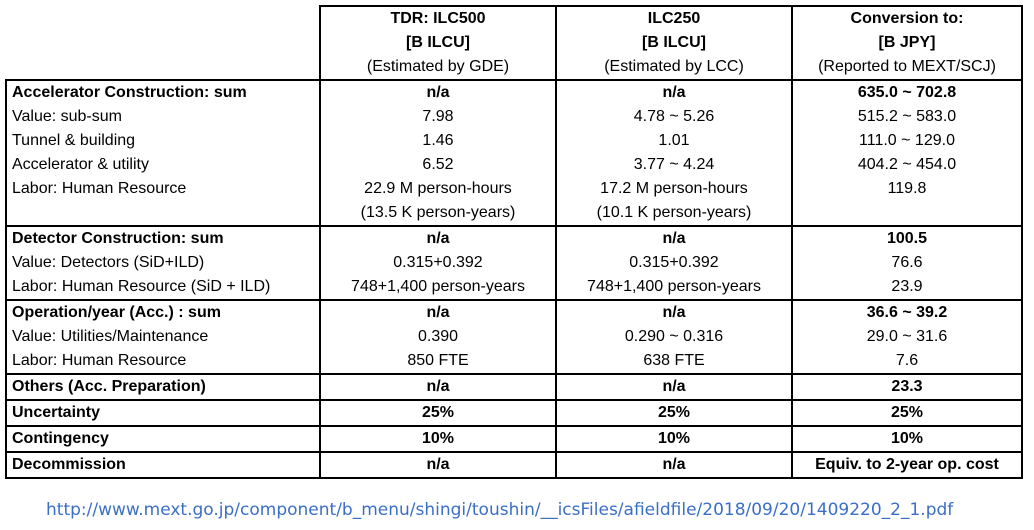 The width and height of the screenshot is (1034, 530). Describe the element at coordinates (163, 312) in the screenshot. I see `row-label: Operation/year (Acc.) : sum` at that location.